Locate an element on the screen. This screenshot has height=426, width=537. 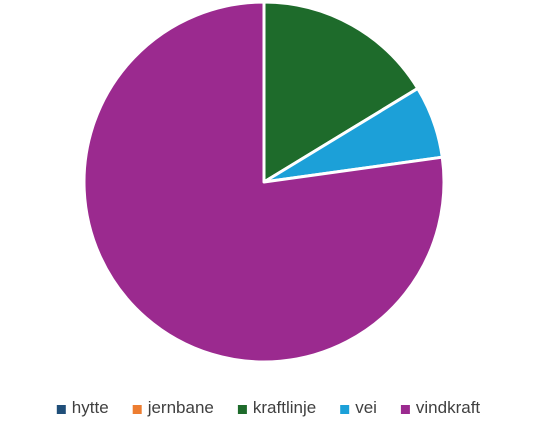
legend: hytte jernbane kraftlinje vei vindkraft is located at coordinates (268, 407).